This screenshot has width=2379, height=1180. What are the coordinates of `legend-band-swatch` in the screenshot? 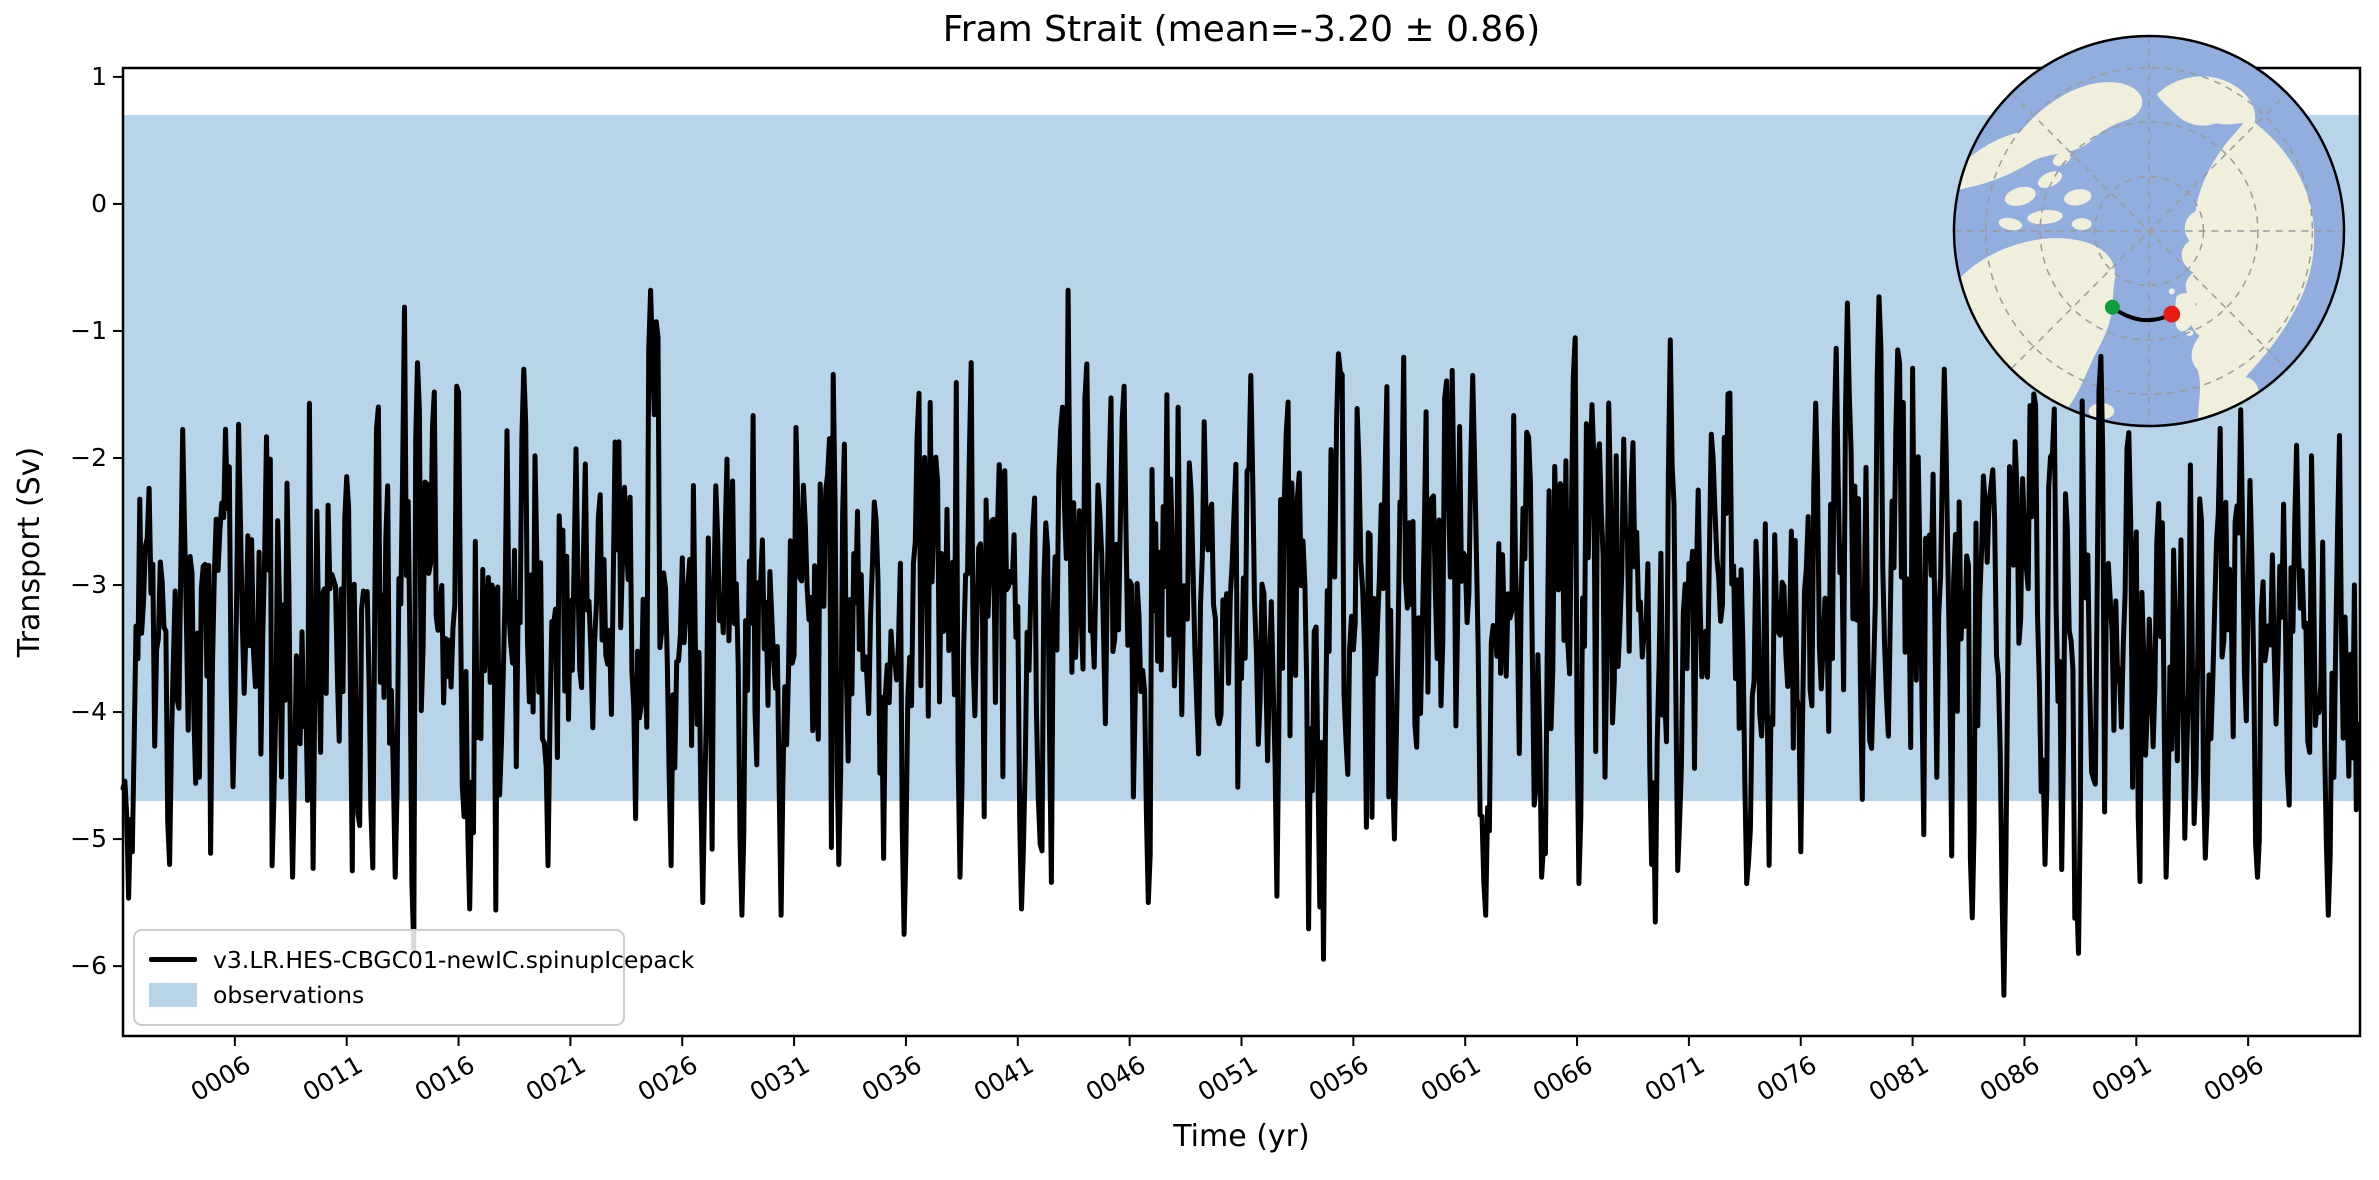 It's located at (173, 995).